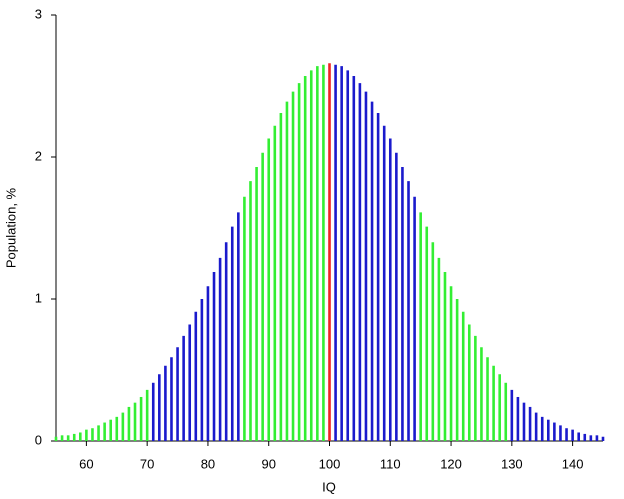  I want to click on x-tick-label: 140, so click(573, 463).